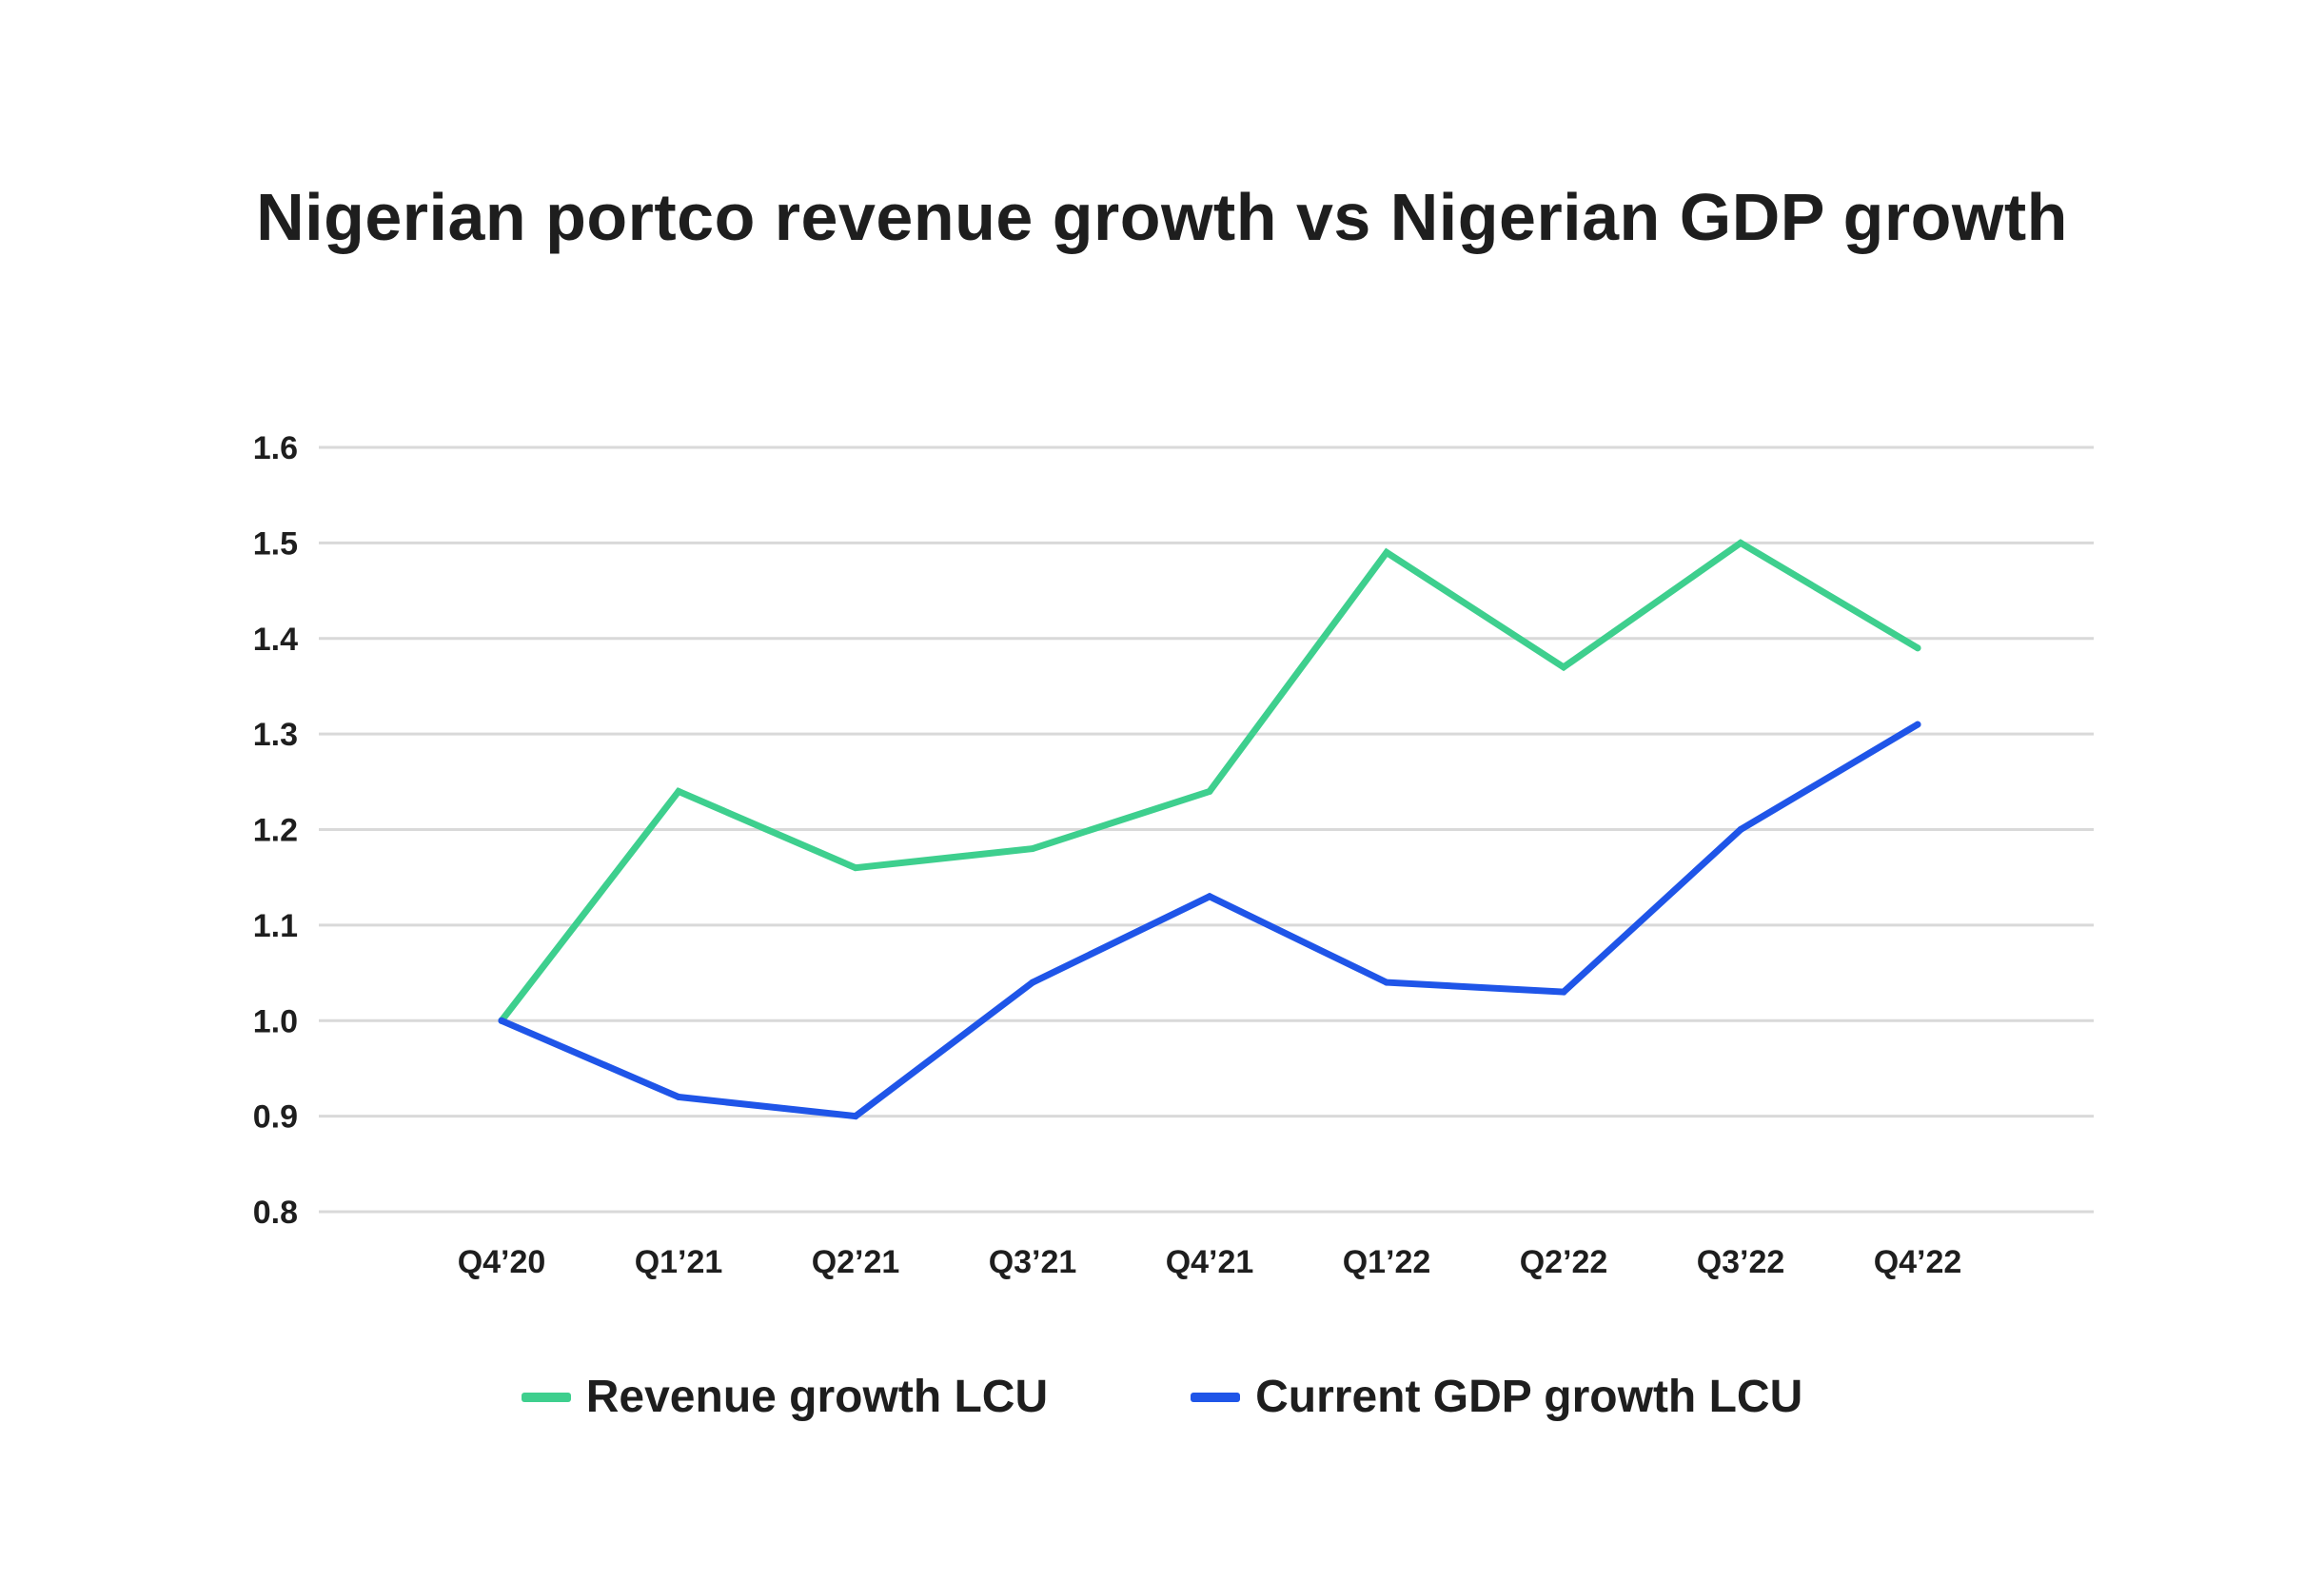  What do you see at coordinates (1529, 1397) in the screenshot?
I see `legend-label-gdp: Current GDP growth LCU` at bounding box center [1529, 1397].